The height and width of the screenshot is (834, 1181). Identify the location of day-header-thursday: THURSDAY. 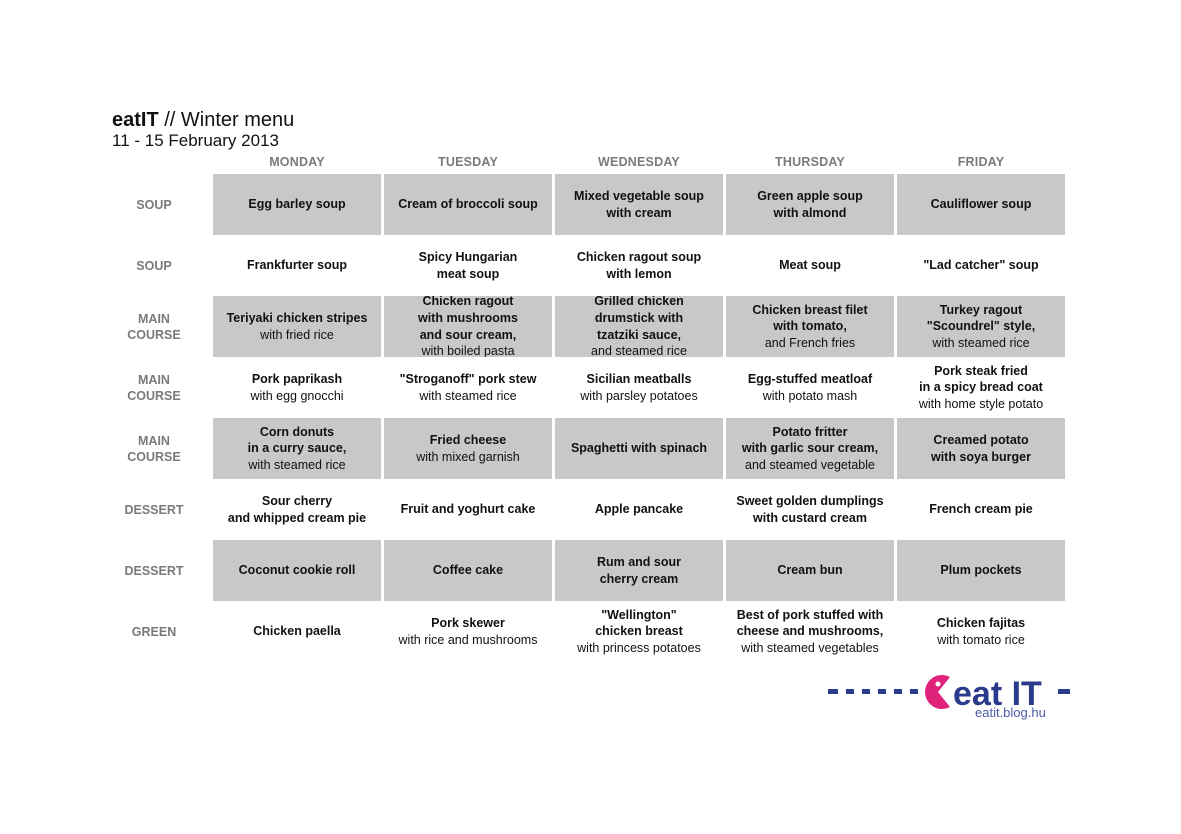
(810, 162).